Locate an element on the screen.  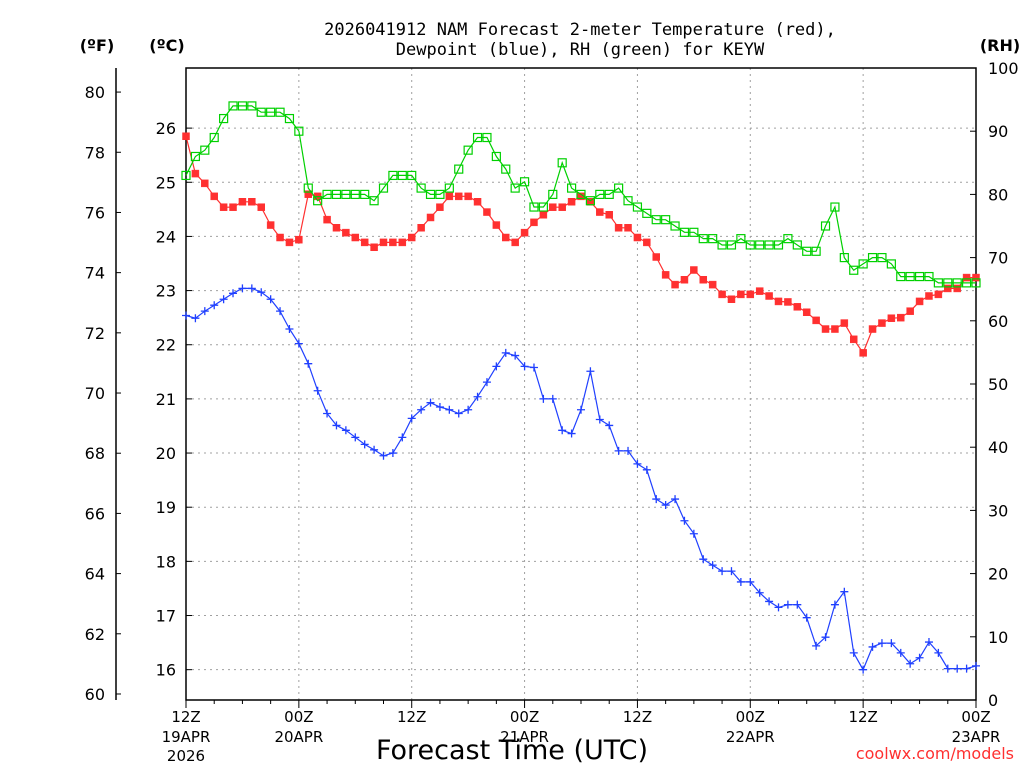
celsius-tick-label: 19 is located at coordinates (166, 507).